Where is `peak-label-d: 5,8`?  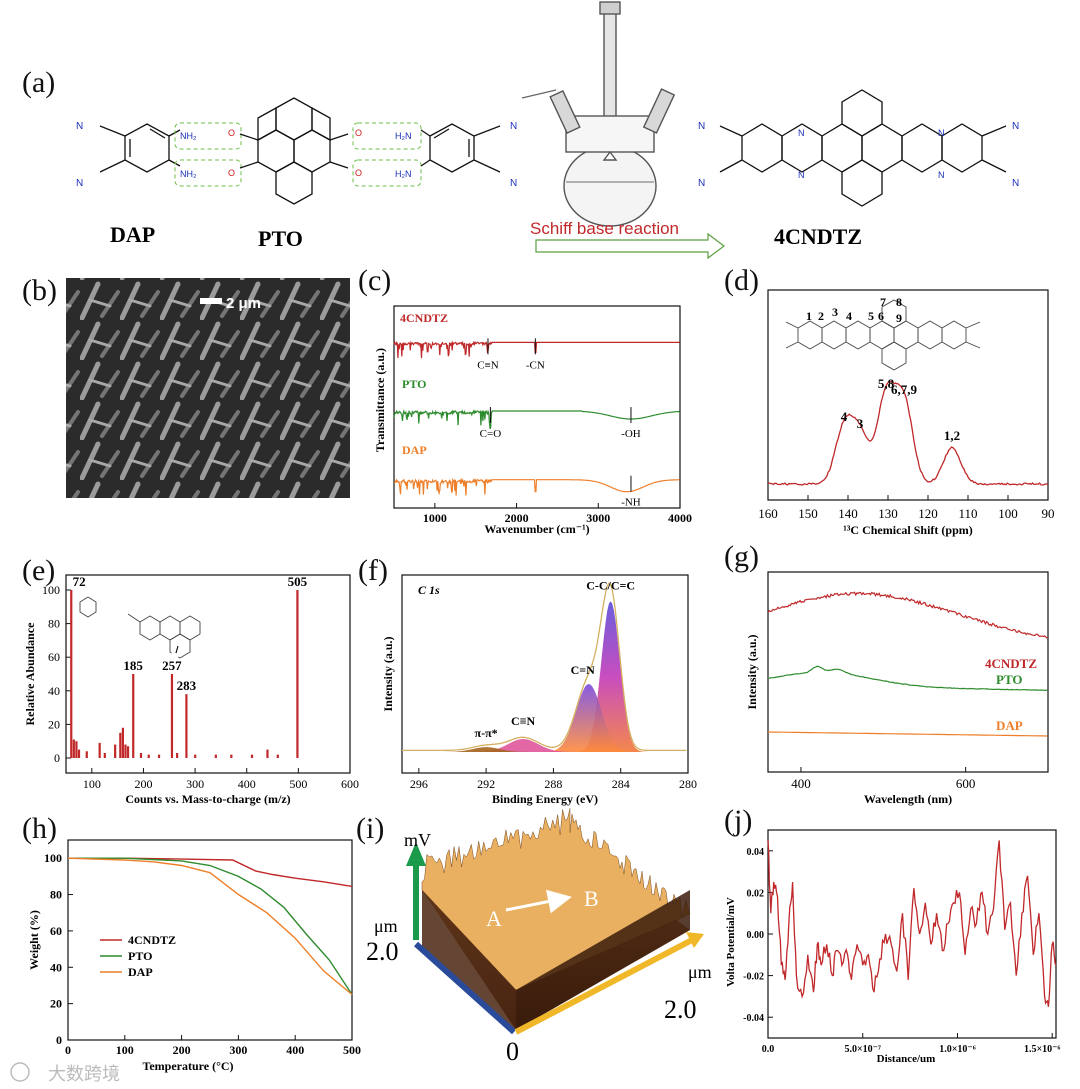
peak-label-d: 5,8 is located at coordinates (886, 383).